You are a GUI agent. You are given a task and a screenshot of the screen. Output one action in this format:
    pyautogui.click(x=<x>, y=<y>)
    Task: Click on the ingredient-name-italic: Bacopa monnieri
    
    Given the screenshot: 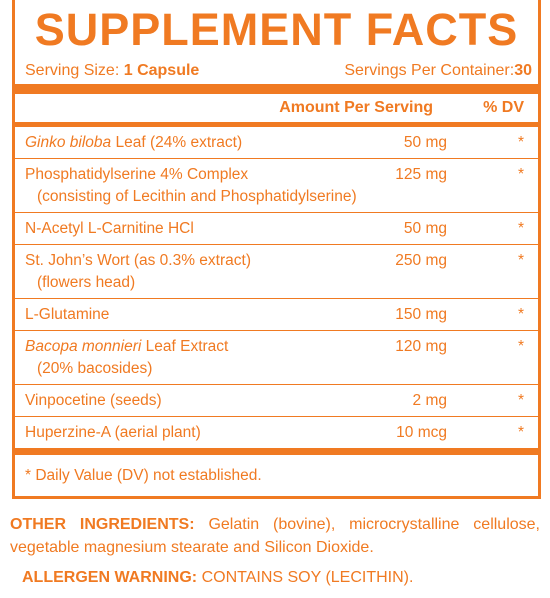 What is the action you would take?
    pyautogui.click(x=83, y=346)
    